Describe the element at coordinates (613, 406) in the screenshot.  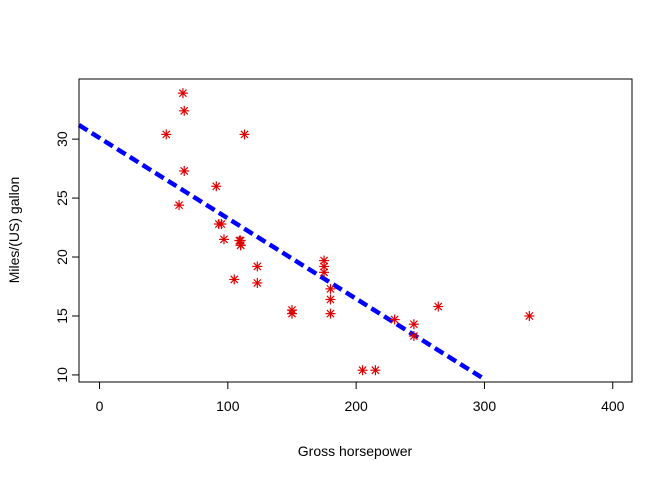
I see `x-tick-label: 400` at that location.